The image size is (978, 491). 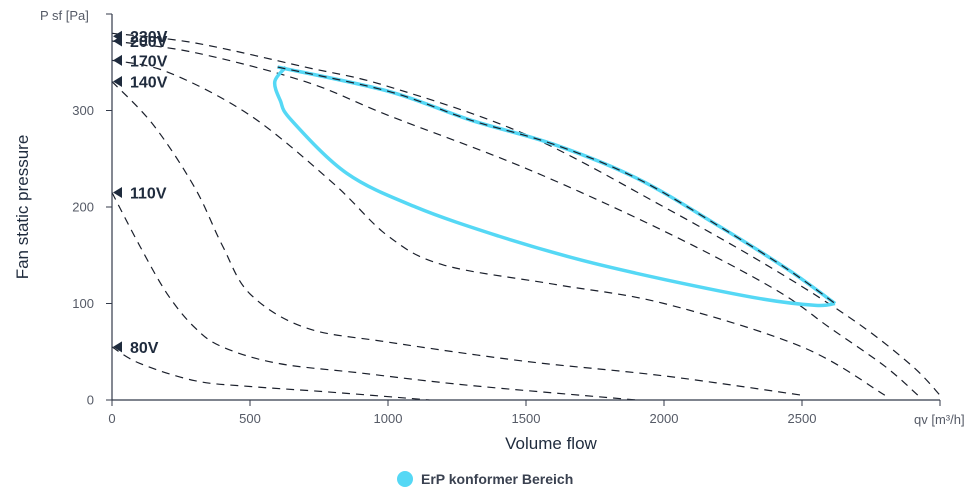 I want to click on y-tick-label: 300, so click(x=83, y=110).